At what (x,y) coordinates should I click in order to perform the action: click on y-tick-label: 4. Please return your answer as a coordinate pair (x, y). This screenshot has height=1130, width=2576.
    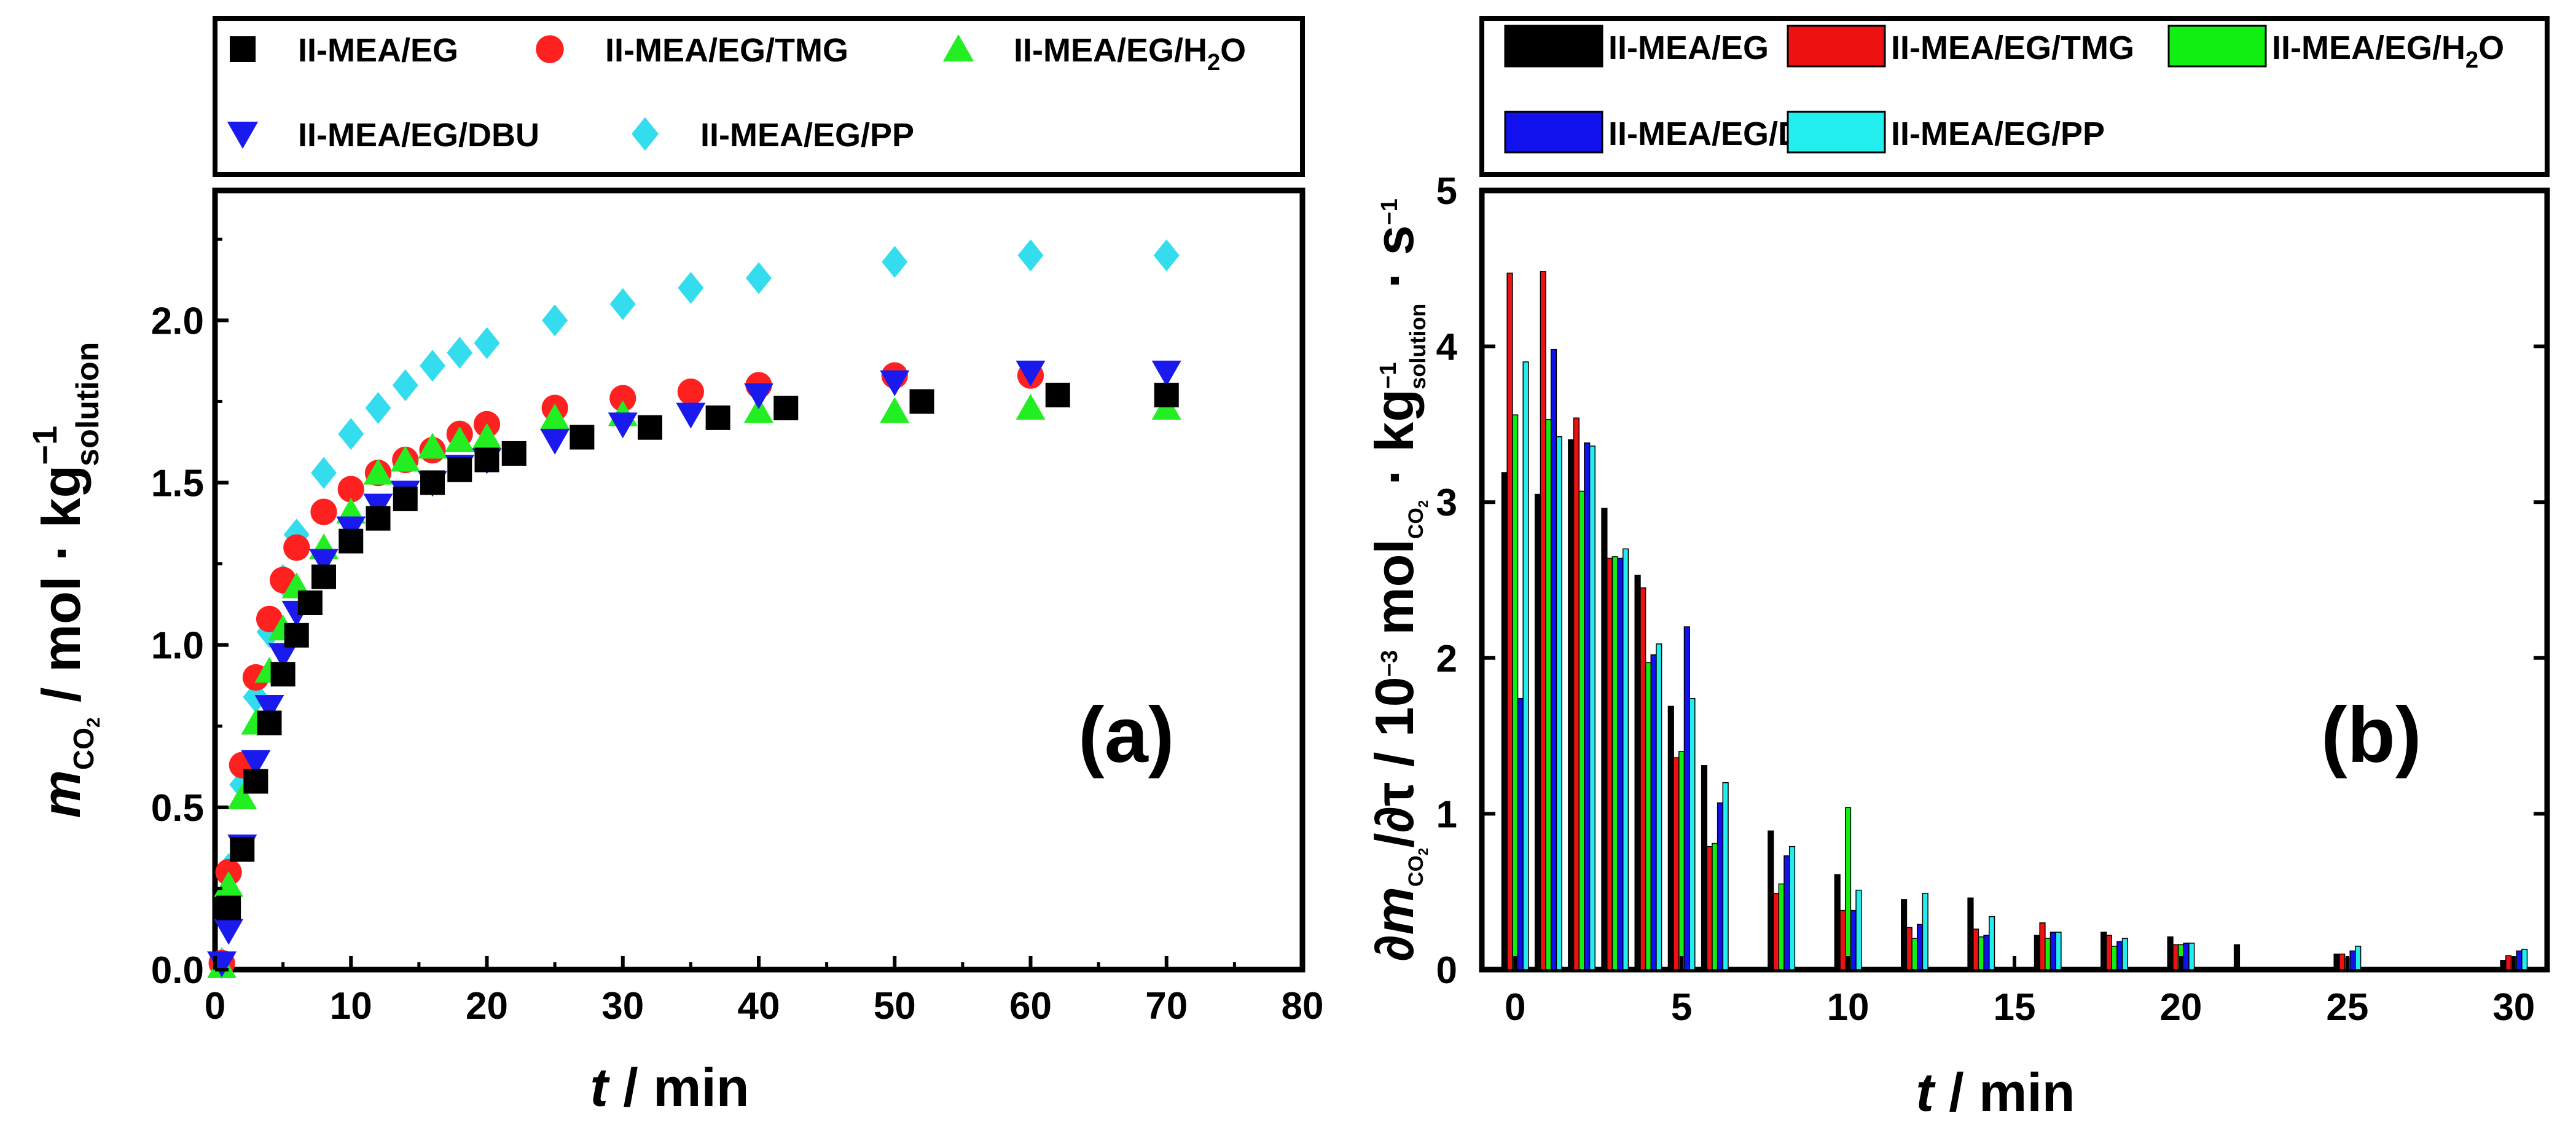
    Looking at the image, I should click on (1447, 347).